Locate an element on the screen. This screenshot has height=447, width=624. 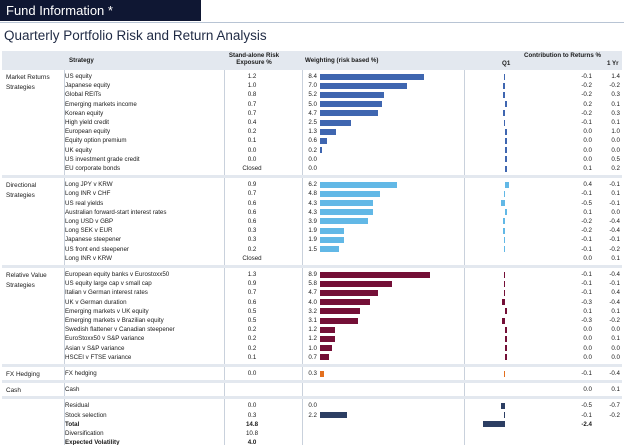
contribution-1yr-value: -0.7 is located at coordinates (614, 406).